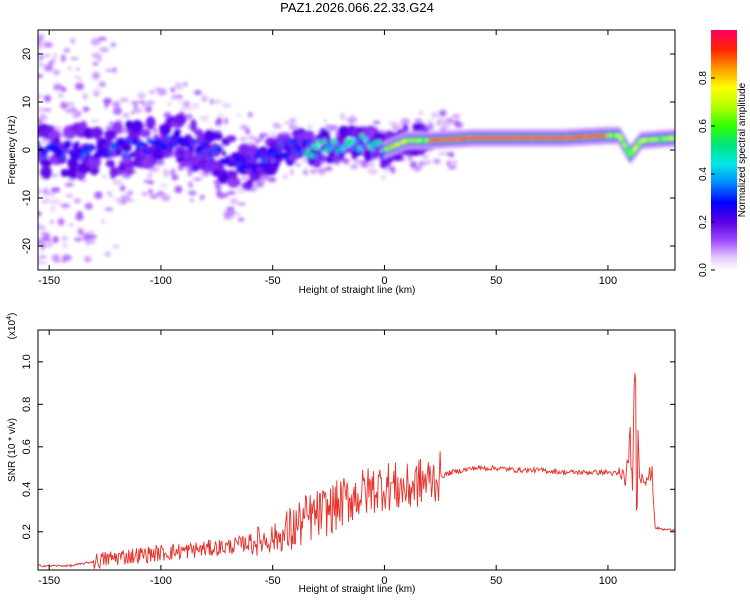  Describe the element at coordinates (703, 126) in the screenshot. I see `colorbar-tick-label: 0.6` at that location.